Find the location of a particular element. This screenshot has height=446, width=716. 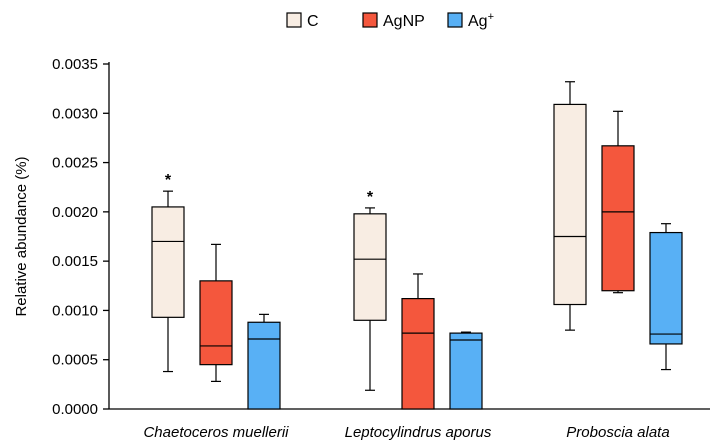

x-category-label: Proboscia alata is located at coordinates (617, 432).